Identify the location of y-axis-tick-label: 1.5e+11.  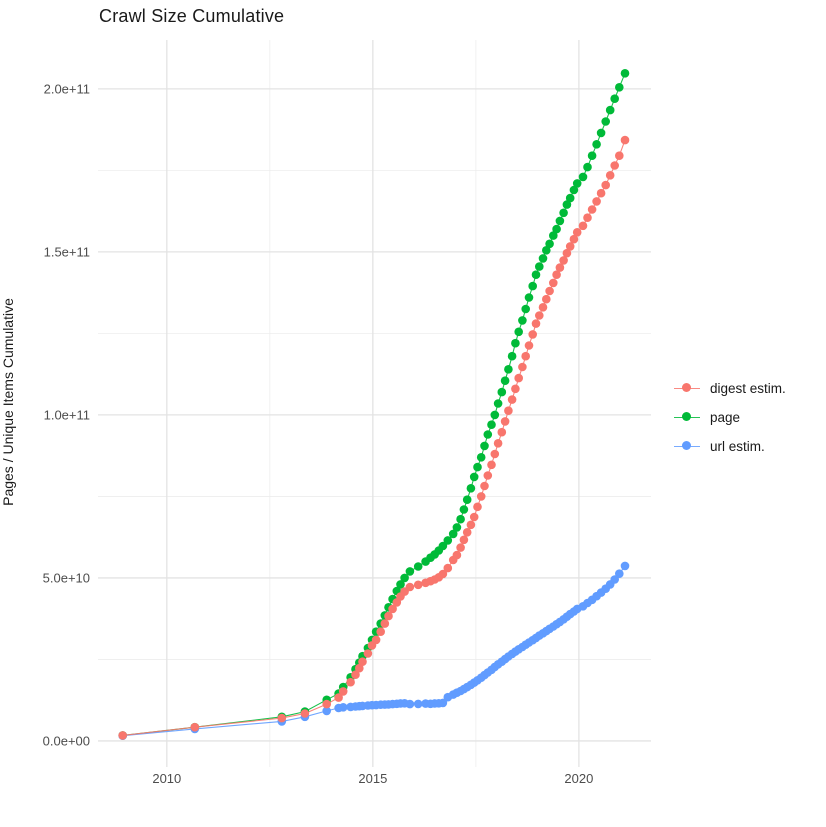
(67, 251).